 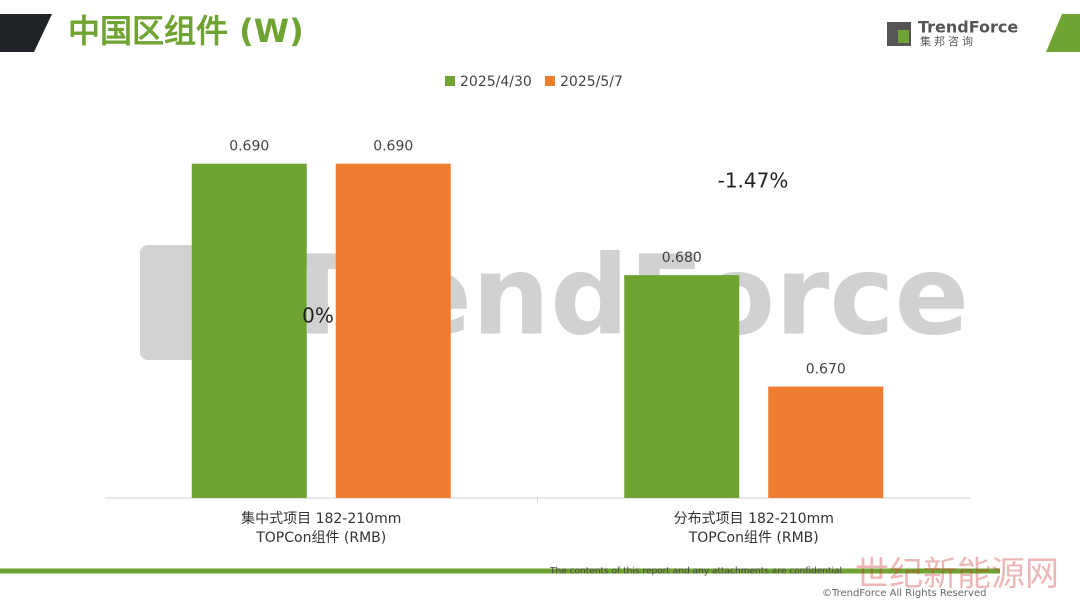 What do you see at coordinates (591, 82) in the screenshot?
I see `legend-label: 2025/5/7` at bounding box center [591, 82].